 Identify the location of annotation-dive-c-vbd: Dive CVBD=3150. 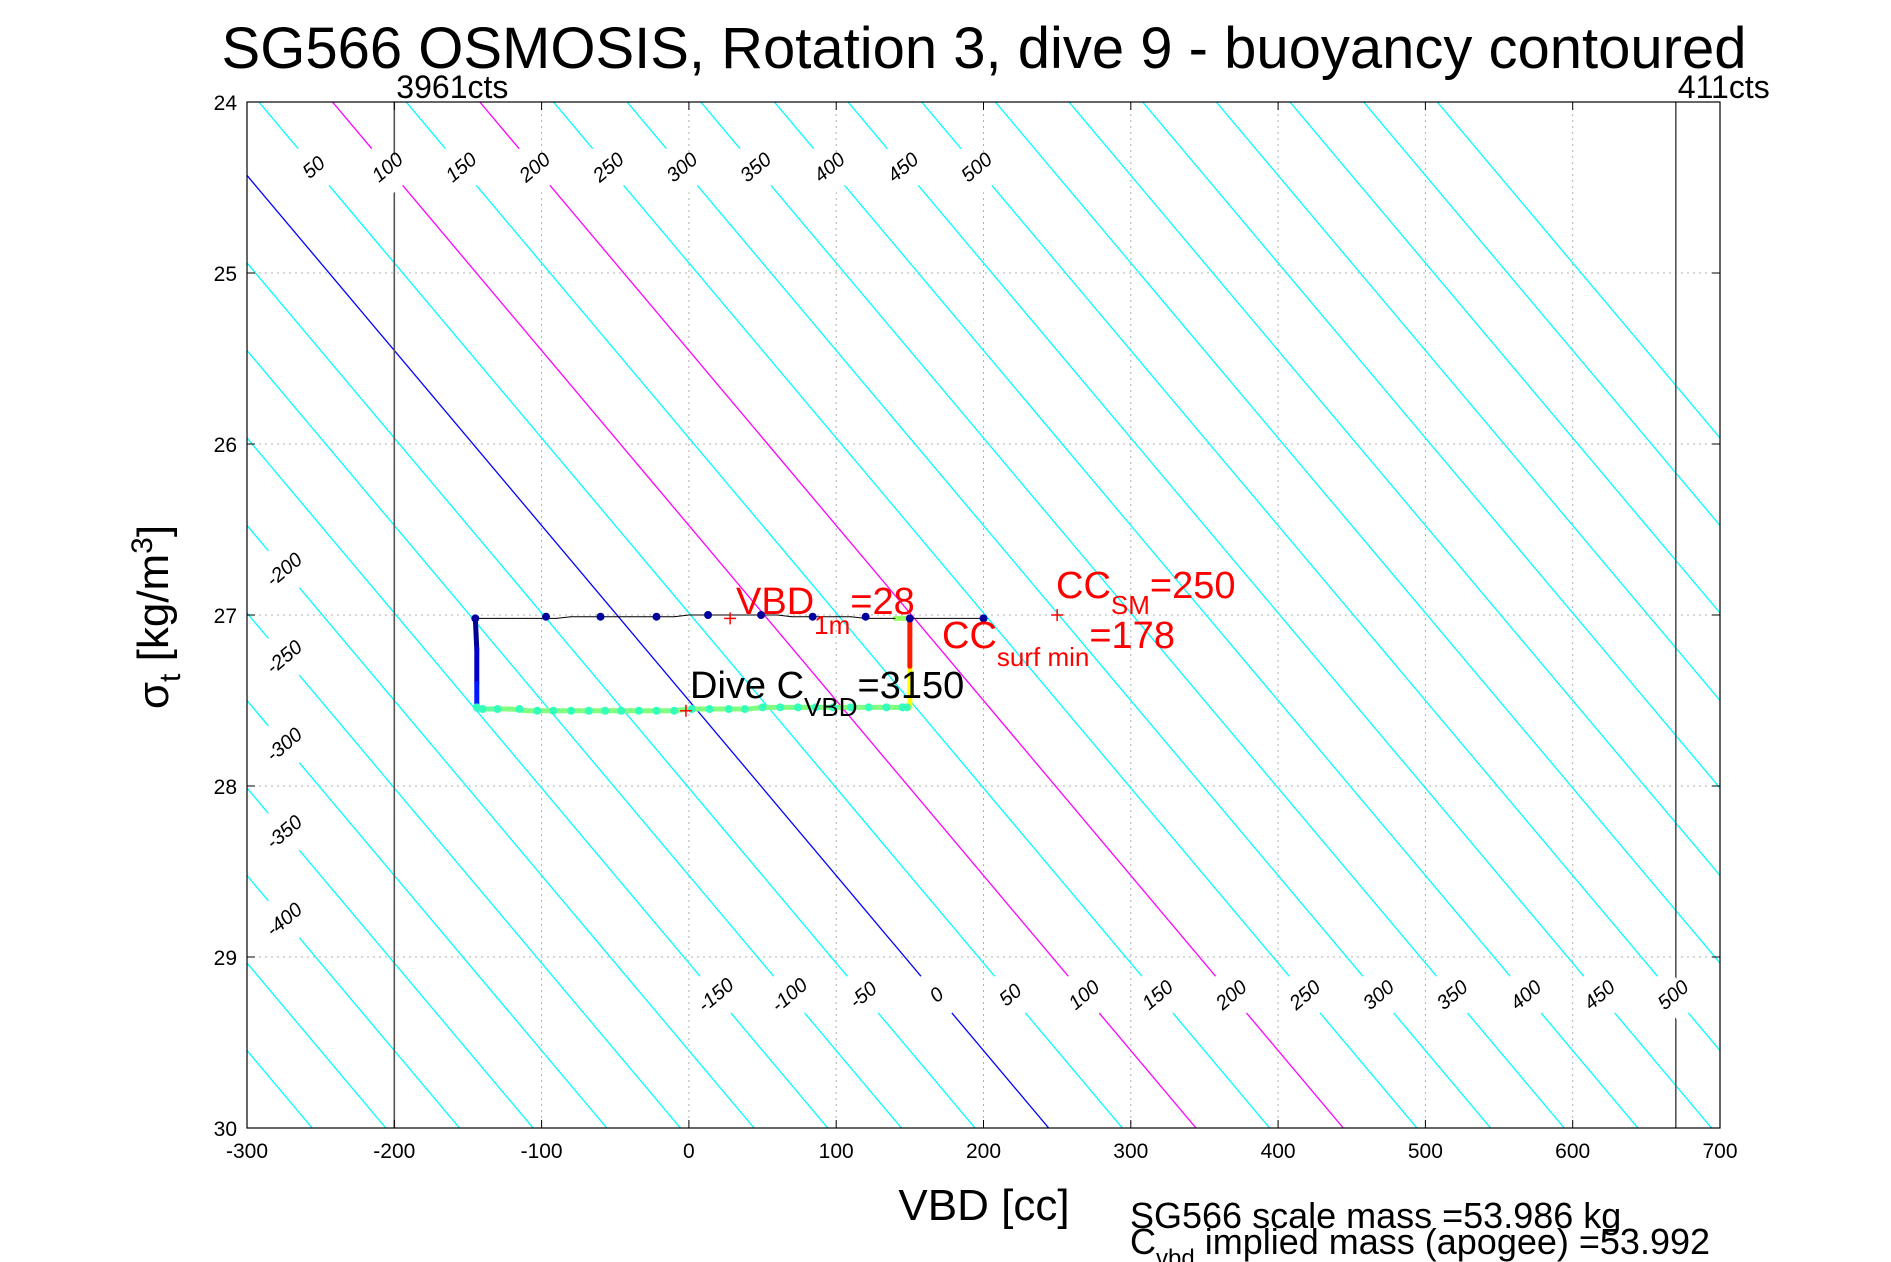
(827, 693).